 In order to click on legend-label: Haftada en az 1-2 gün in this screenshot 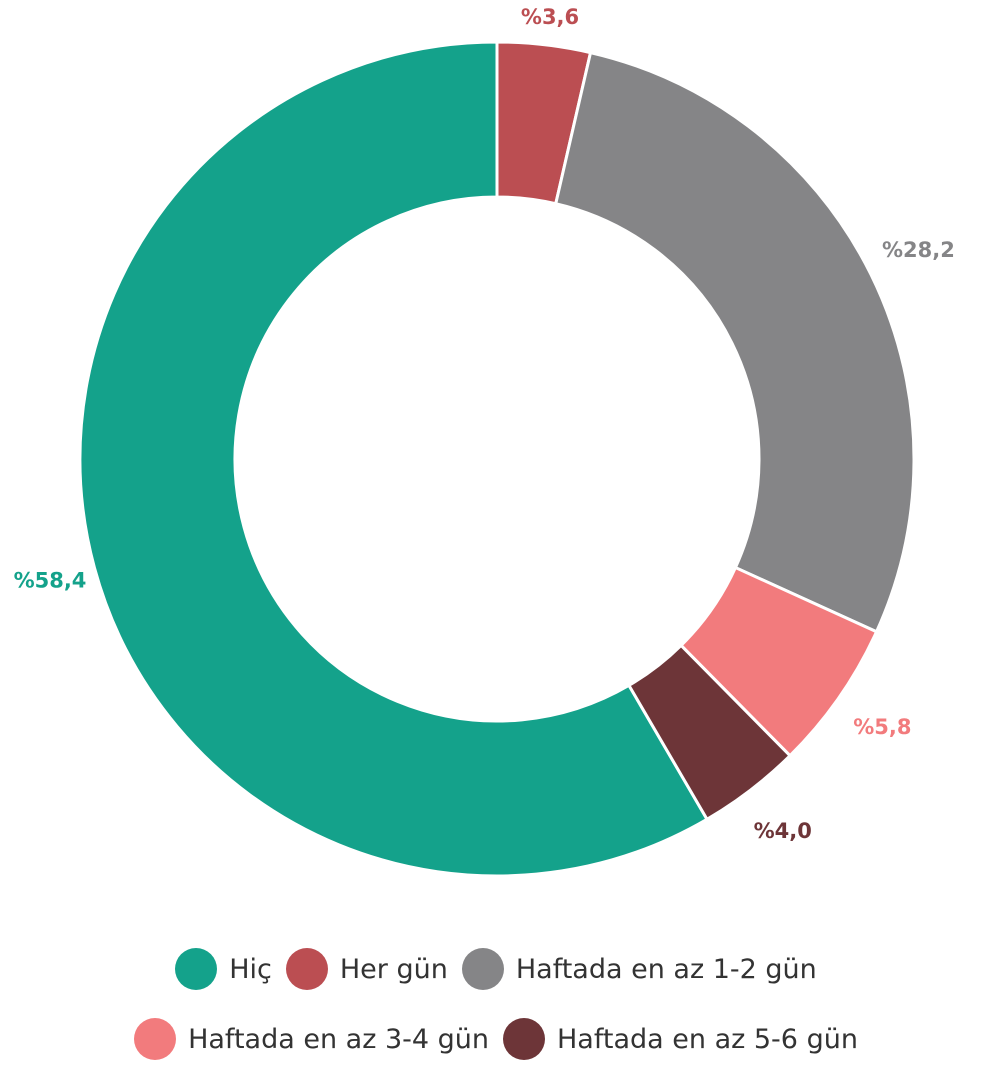, I will do `click(666, 969)`.